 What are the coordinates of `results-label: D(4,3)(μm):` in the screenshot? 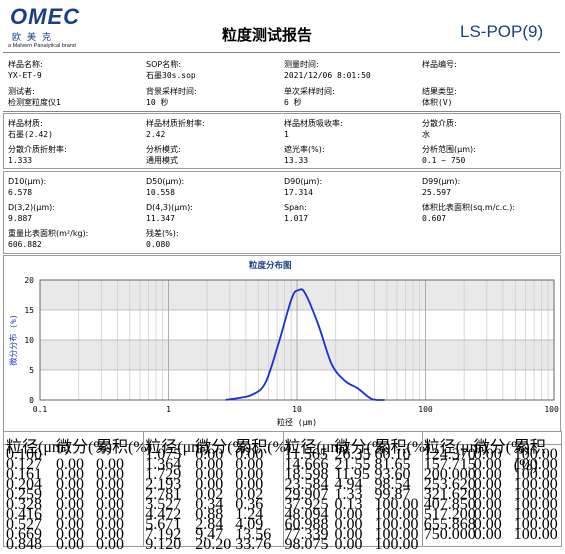 It's located at (169, 207).